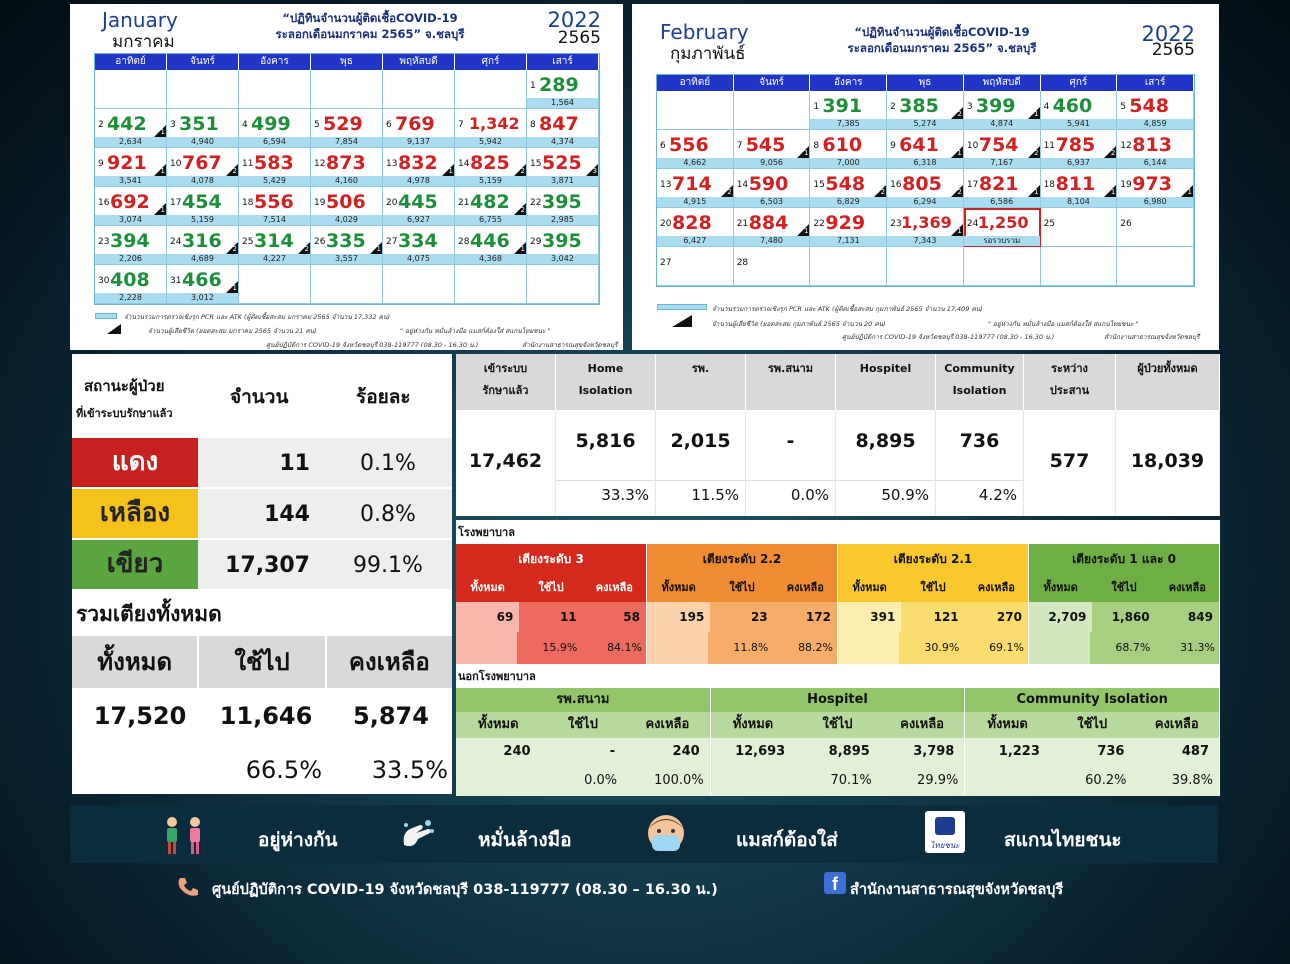  I want to click on day-number: 8, so click(533, 125).